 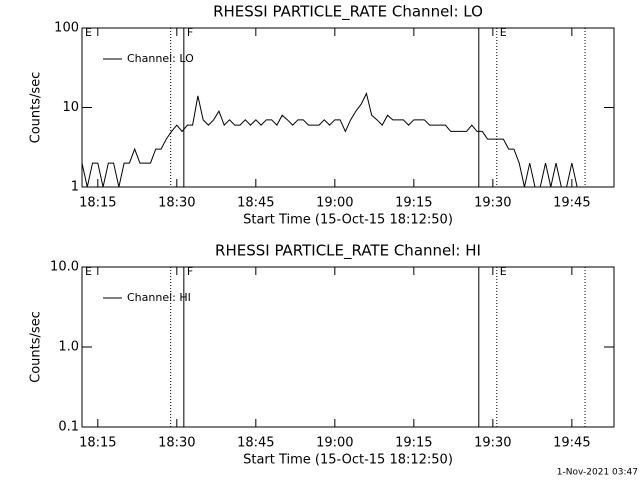 I want to click on y-tick-label: 10, so click(x=70, y=107).